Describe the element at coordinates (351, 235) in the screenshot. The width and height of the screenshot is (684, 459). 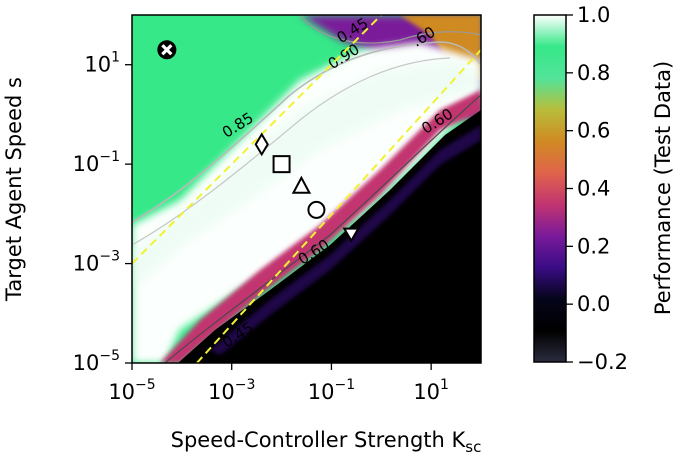
I see `marker-triangle-down` at that location.